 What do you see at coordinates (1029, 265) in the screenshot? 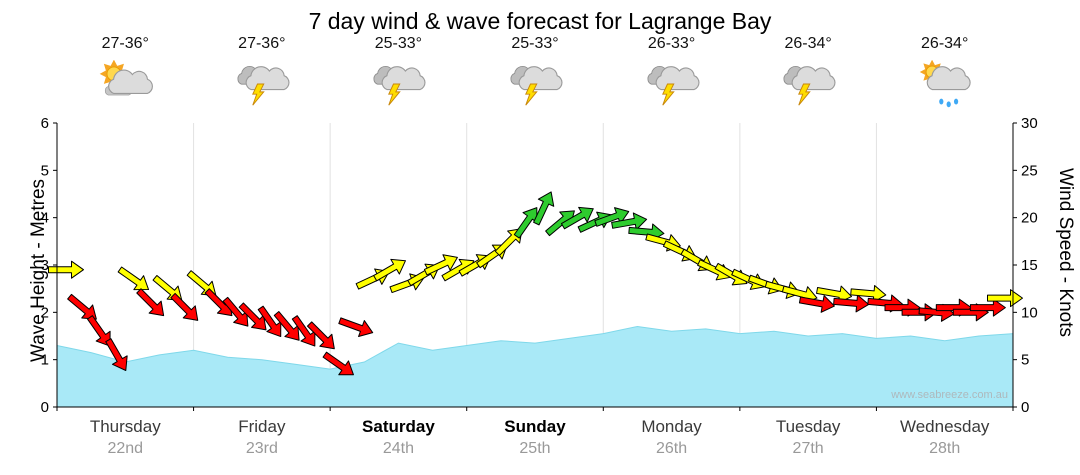
I see `right-tick-label: 15` at bounding box center [1029, 265].